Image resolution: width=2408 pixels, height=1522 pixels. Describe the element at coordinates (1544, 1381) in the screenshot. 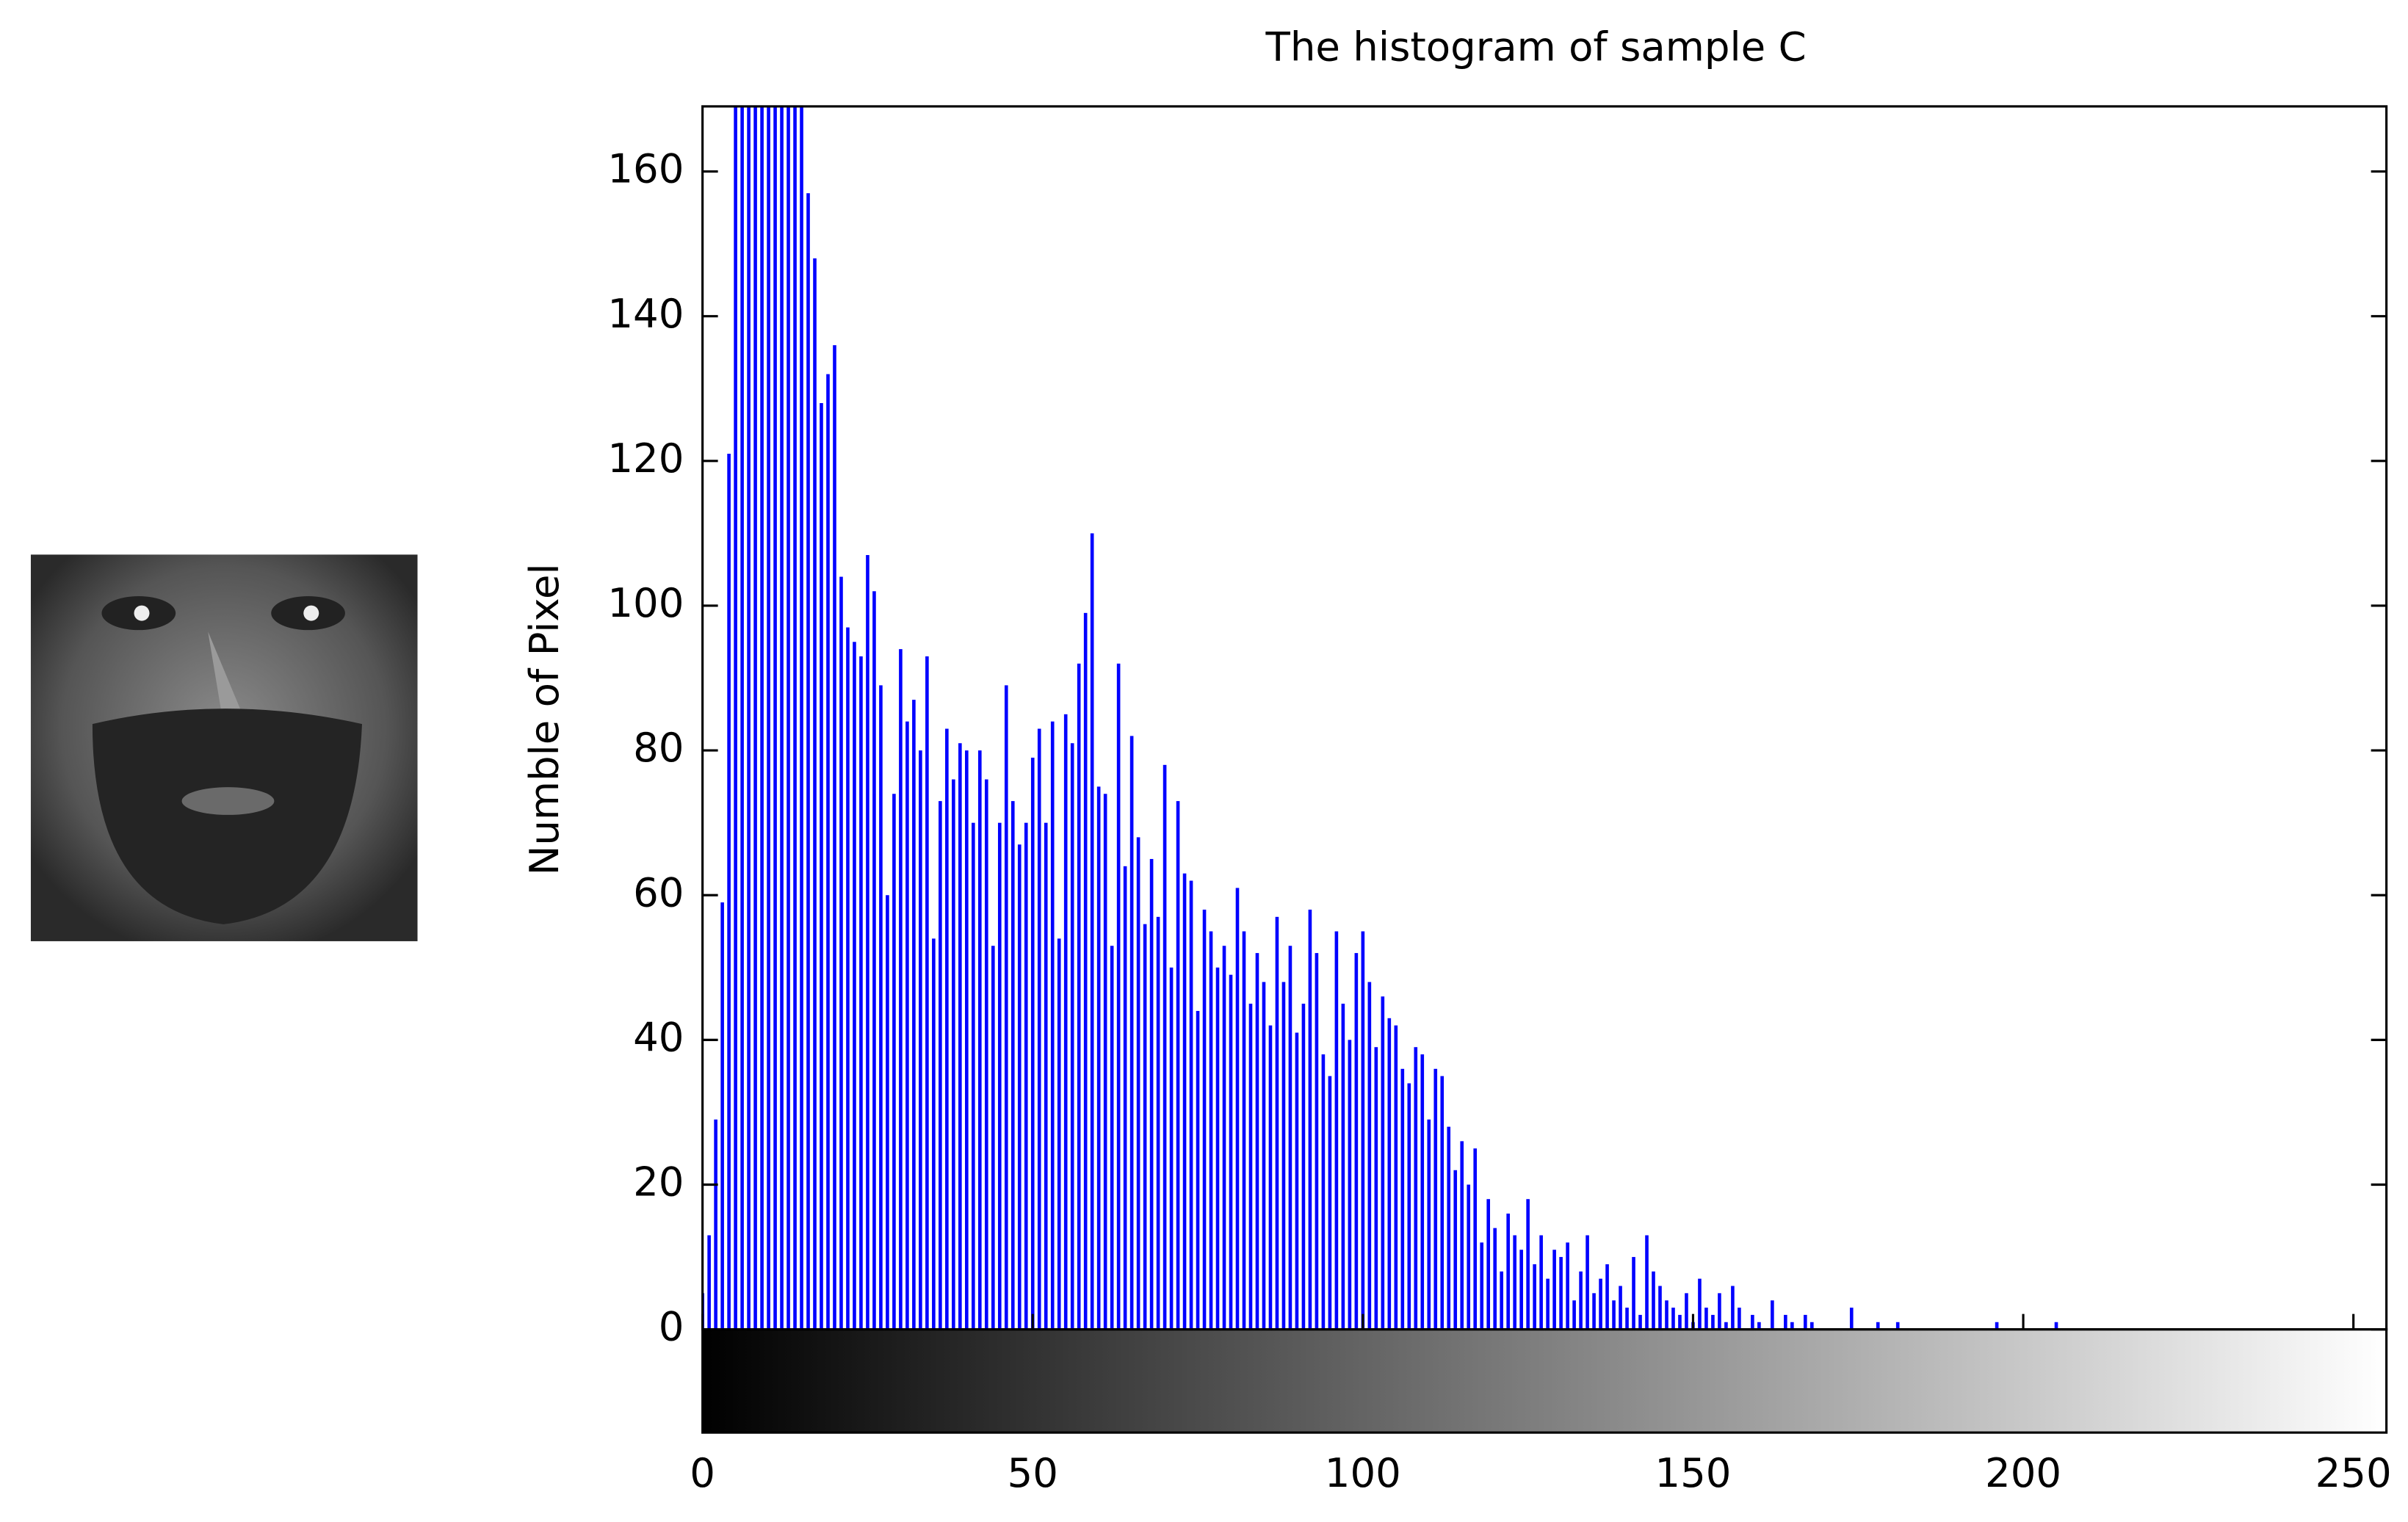

I see `colorbar` at that location.